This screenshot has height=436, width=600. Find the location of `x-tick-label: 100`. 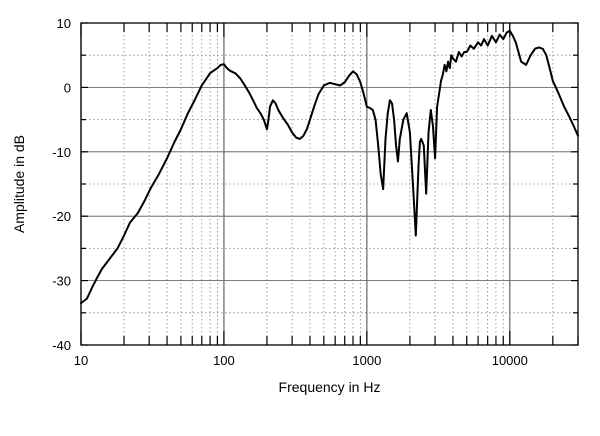

x-tick-label: 100 is located at coordinates (224, 360).